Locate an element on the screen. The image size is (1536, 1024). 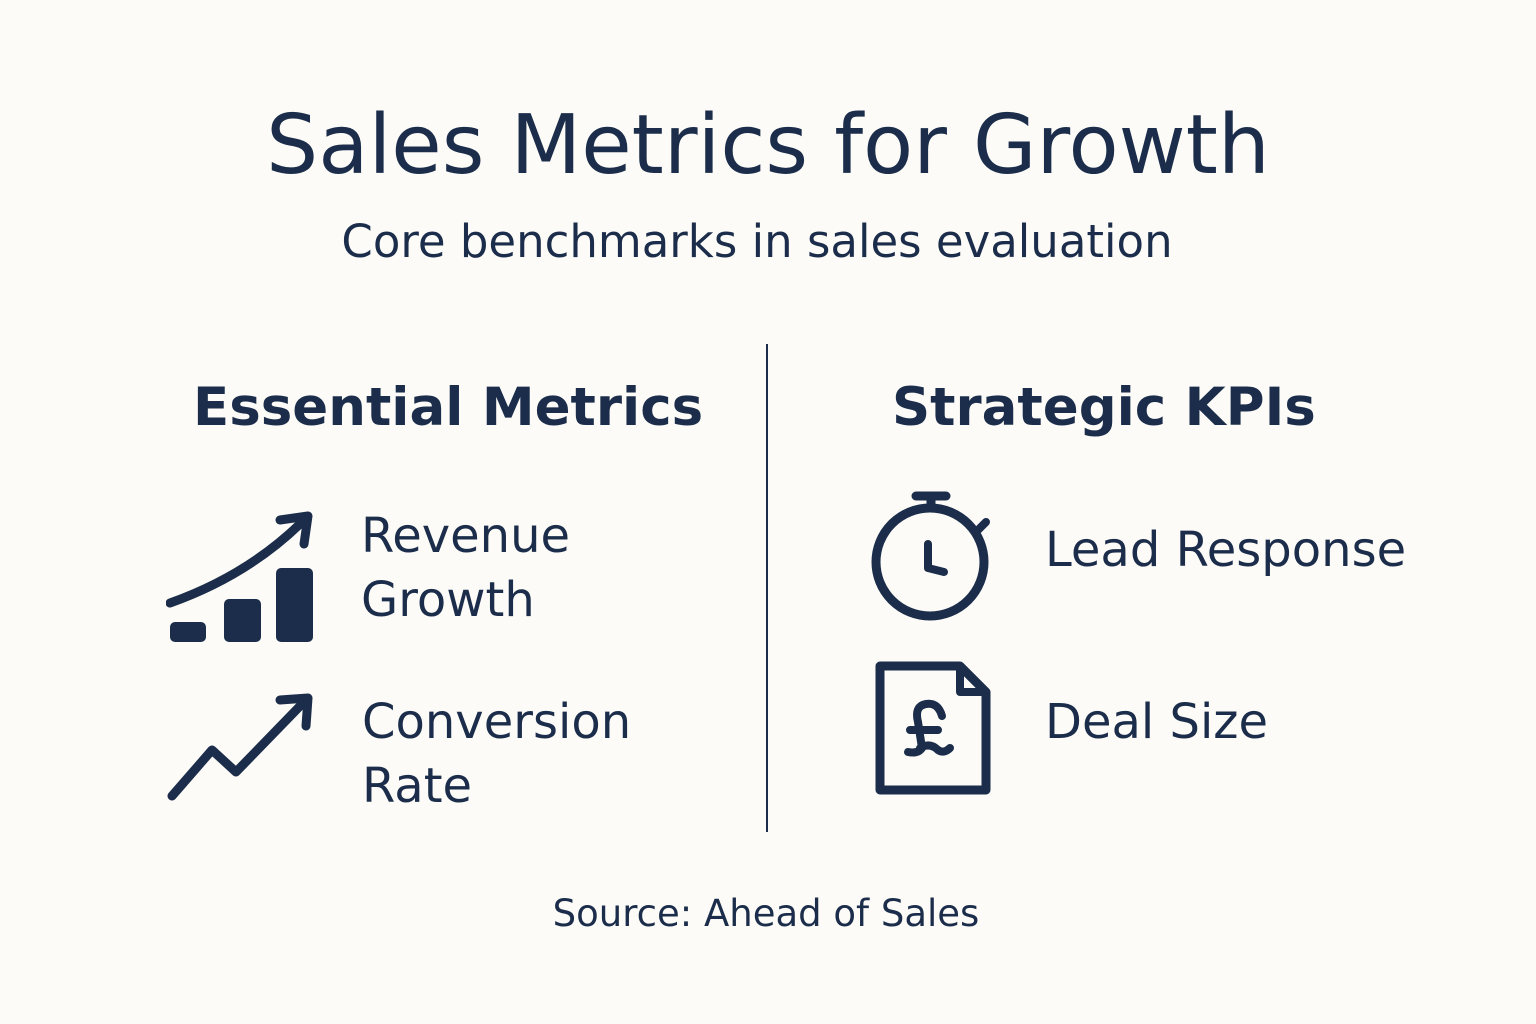
lead-response-label-line-1: Lead Response is located at coordinates (1226, 550).